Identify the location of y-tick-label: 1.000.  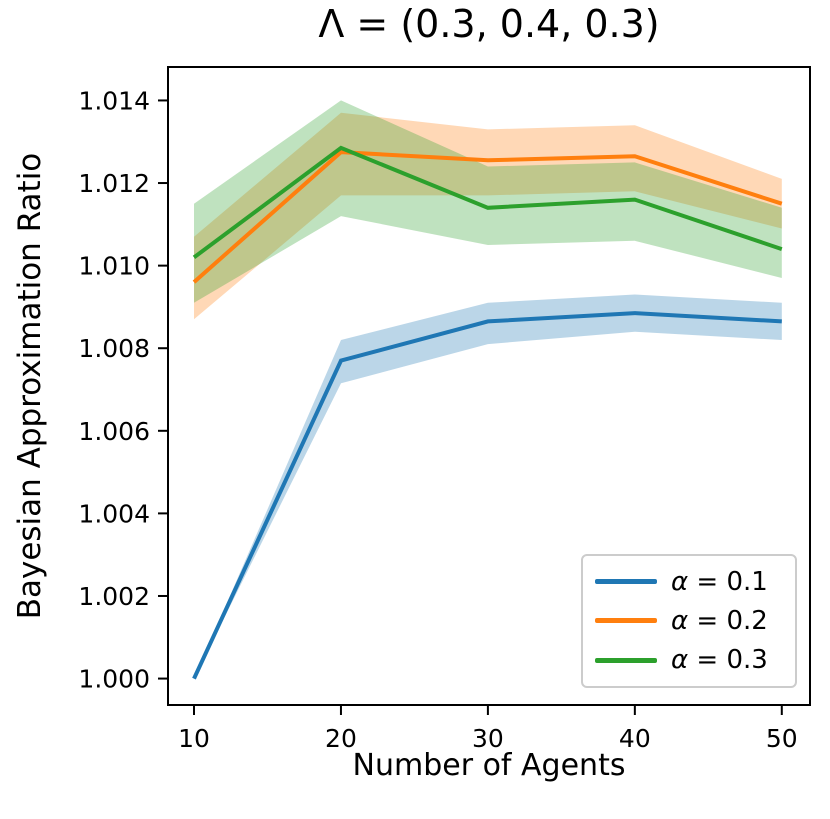
(114, 679).